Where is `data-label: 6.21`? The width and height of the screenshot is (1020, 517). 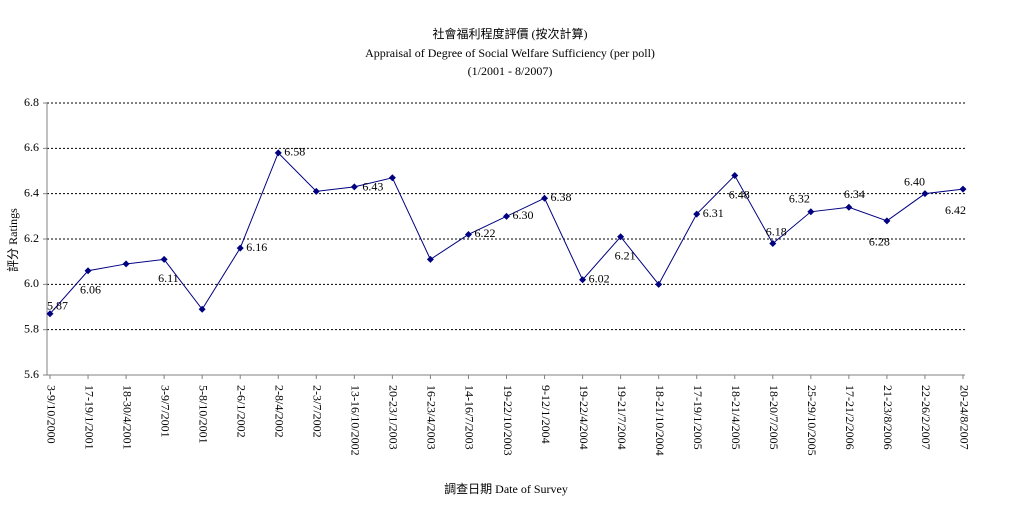 data-label: 6.21 is located at coordinates (625, 255).